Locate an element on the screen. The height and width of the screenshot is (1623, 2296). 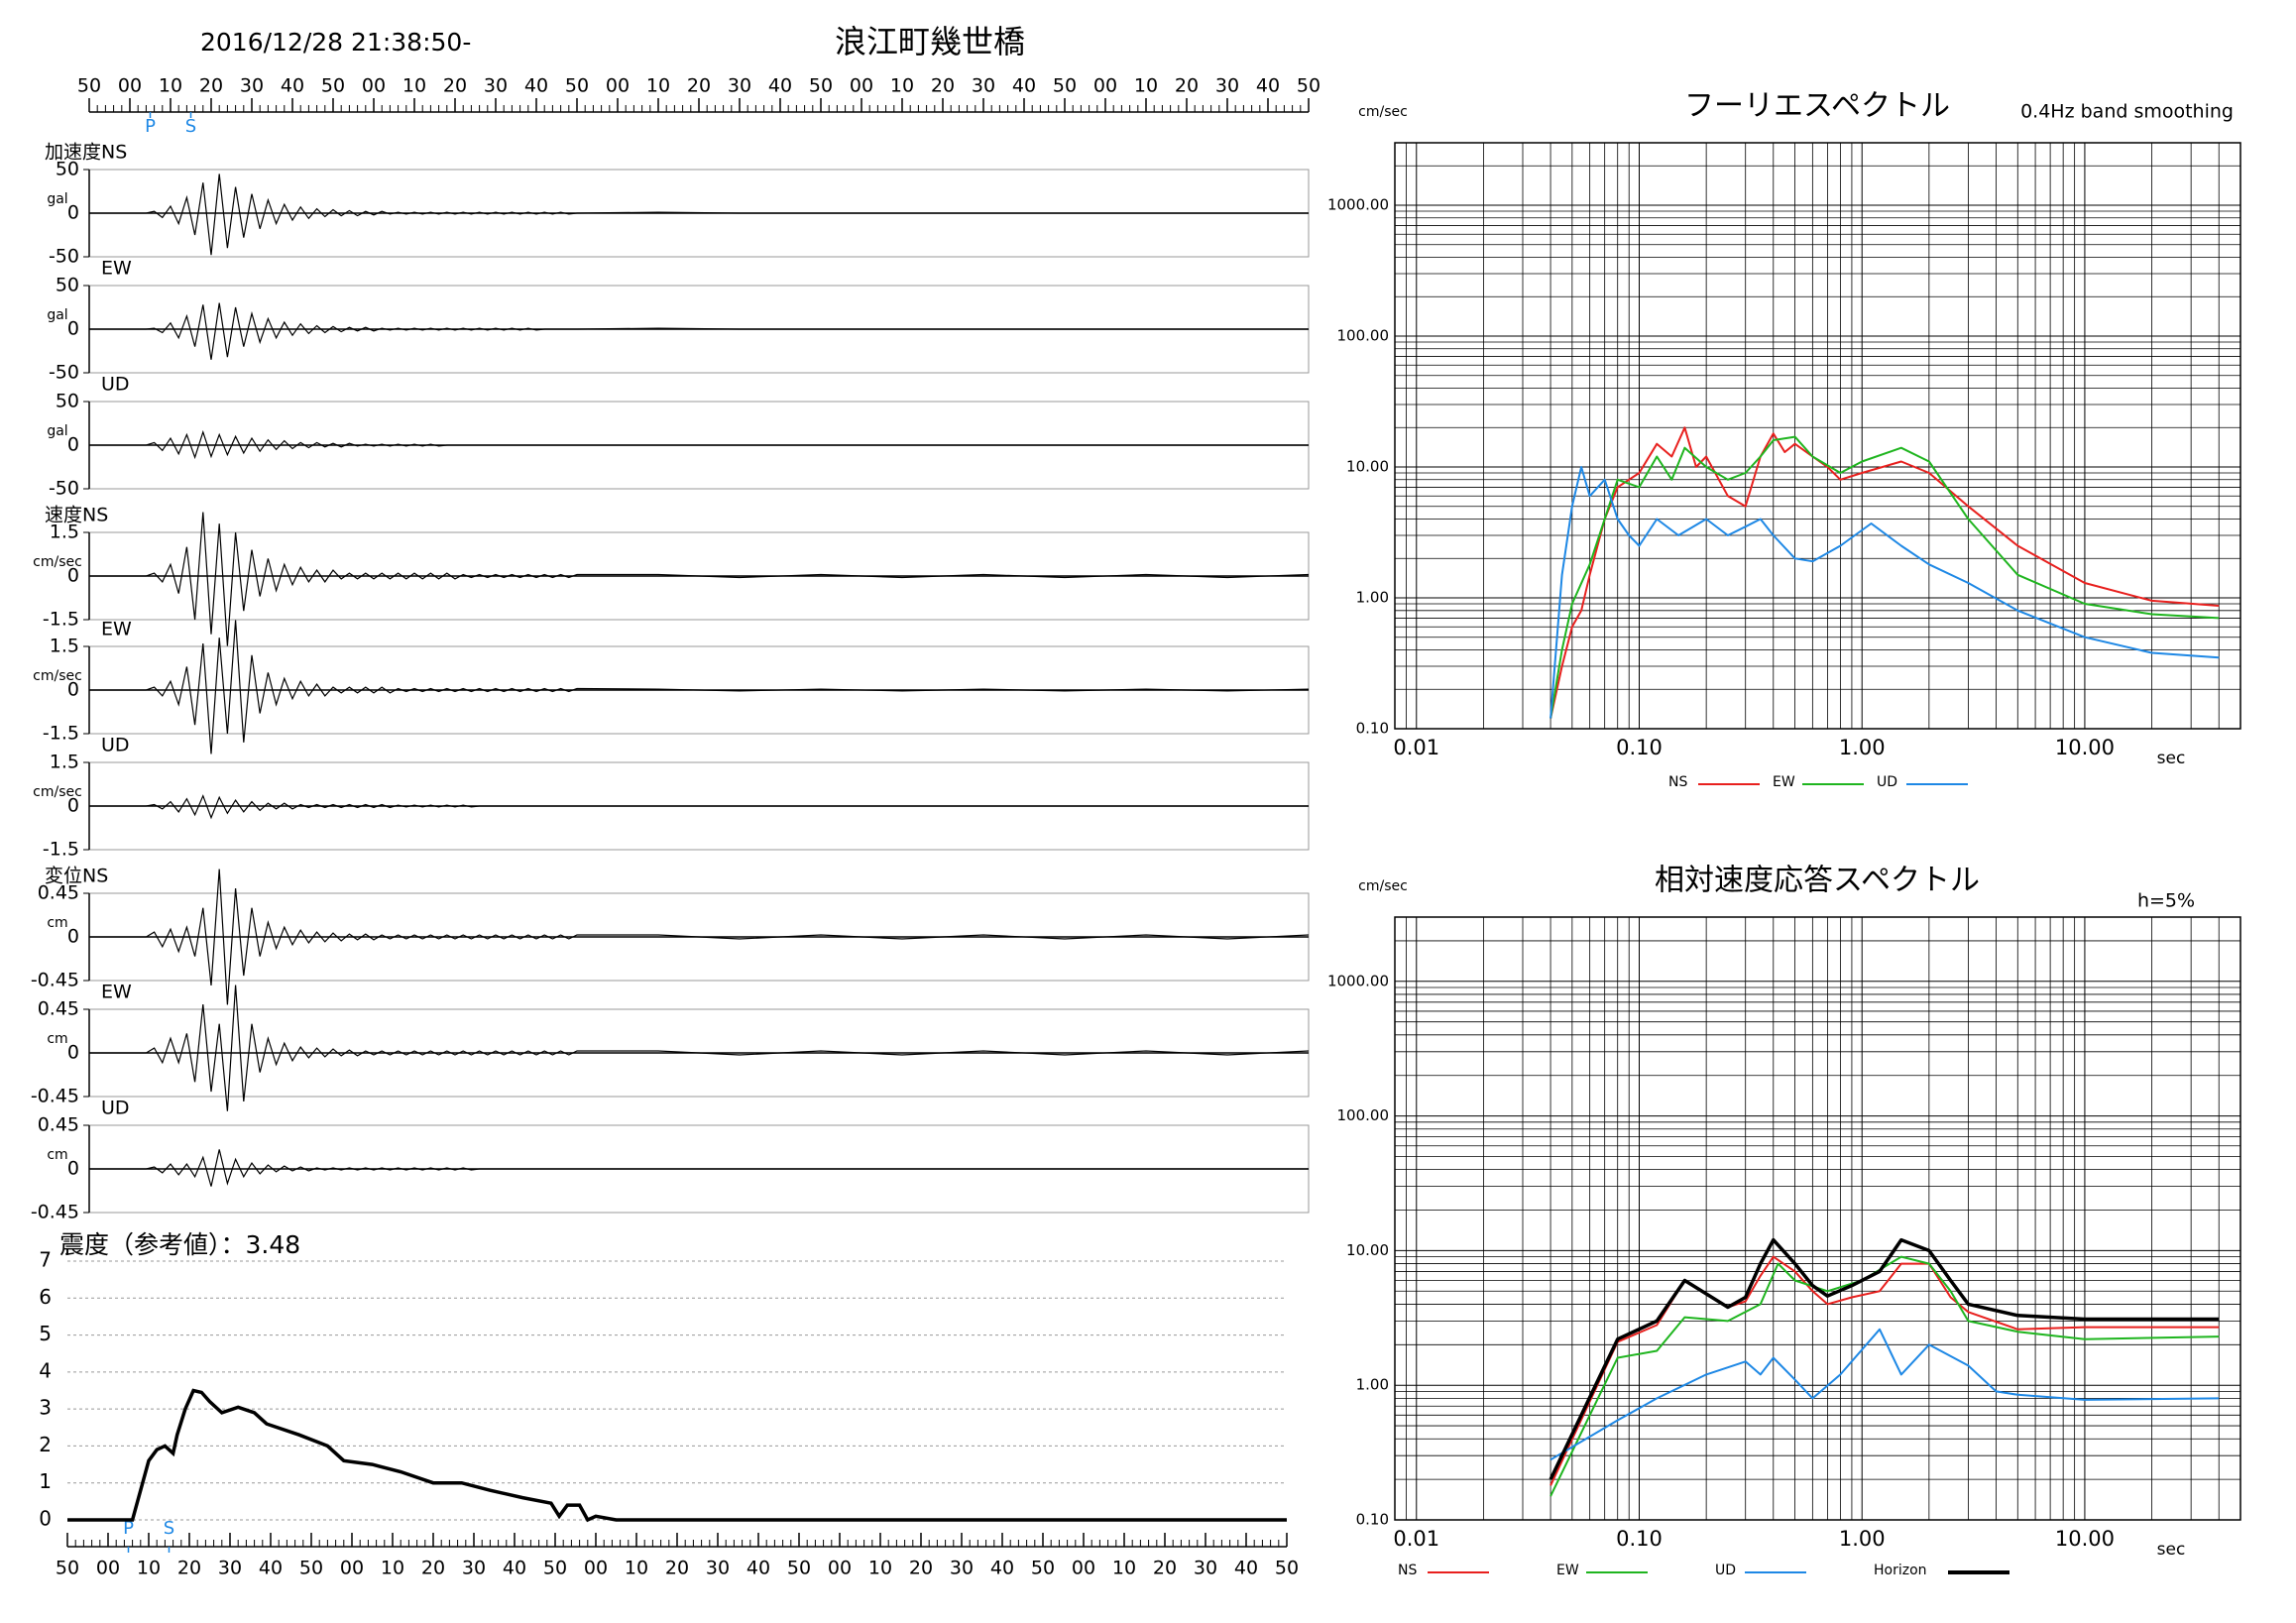
note: h=5% is located at coordinates (2166, 901).